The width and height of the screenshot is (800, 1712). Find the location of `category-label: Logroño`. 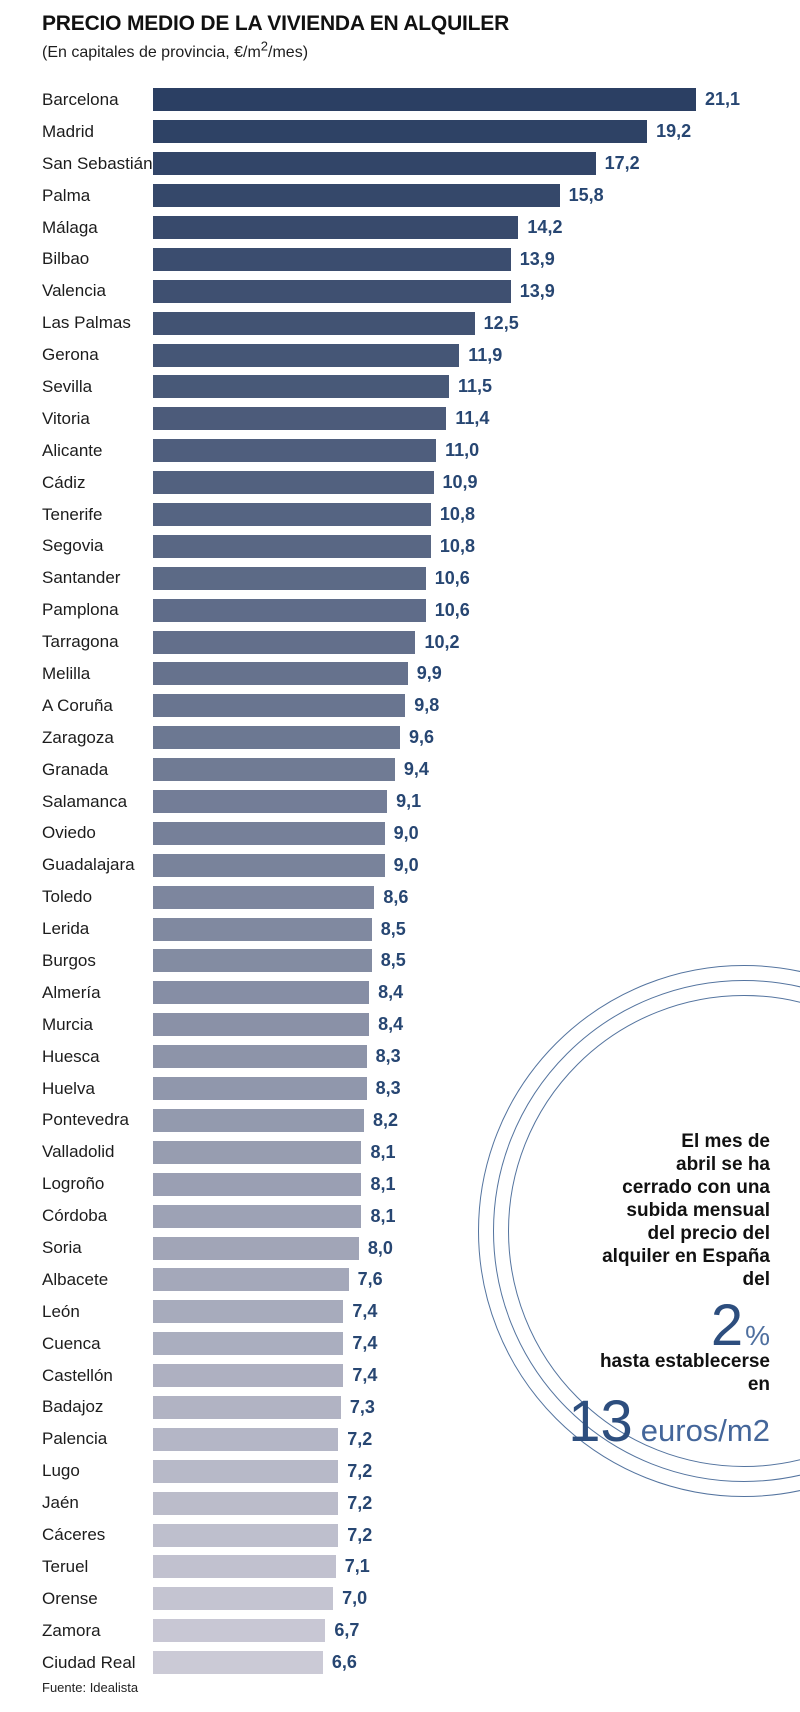

category-label: Logroño is located at coordinates (73, 1184).